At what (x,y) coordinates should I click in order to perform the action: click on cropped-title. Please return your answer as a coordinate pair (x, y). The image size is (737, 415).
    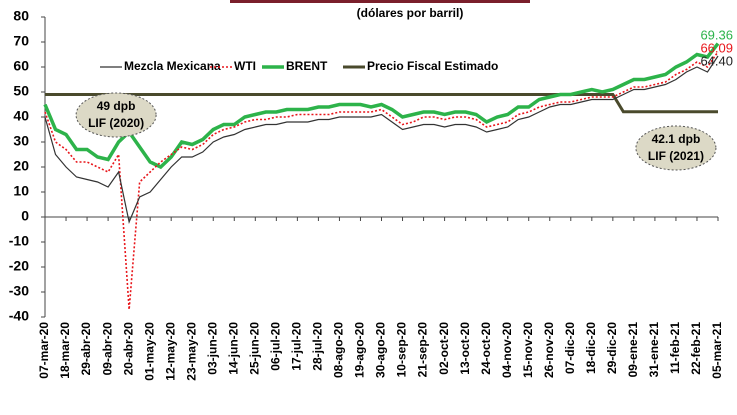
    Looking at the image, I should click on (380, 1).